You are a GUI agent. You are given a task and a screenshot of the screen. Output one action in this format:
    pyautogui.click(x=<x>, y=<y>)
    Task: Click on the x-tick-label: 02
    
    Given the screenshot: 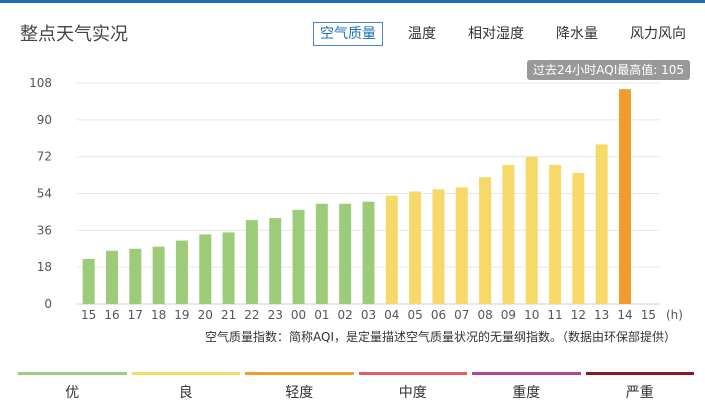 What is the action you would take?
    pyautogui.click(x=345, y=315)
    